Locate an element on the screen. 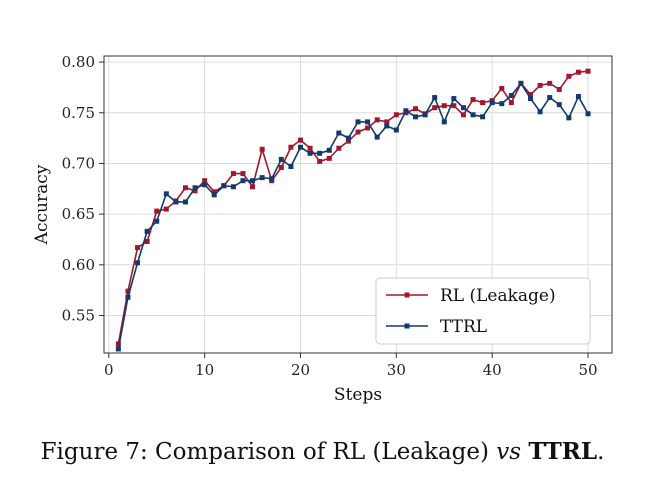 The height and width of the screenshot is (500, 645). legend-item-ttrl: TTRL is located at coordinates (436, 327).